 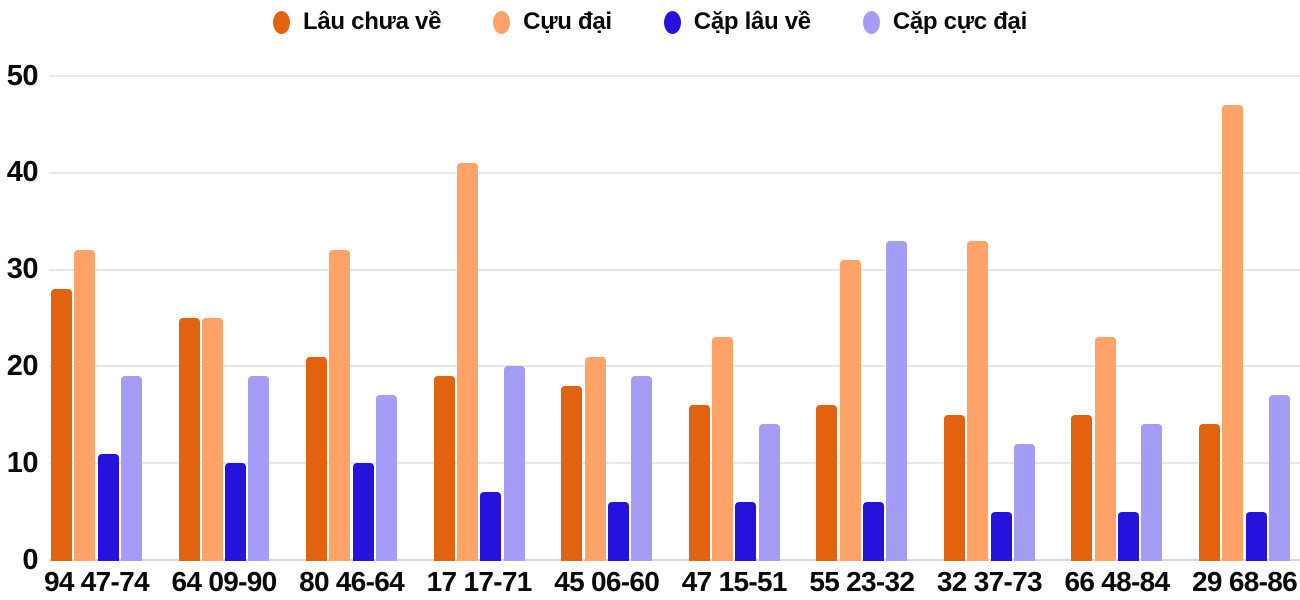 What do you see at coordinates (1152, 492) in the screenshot?
I see `bar-s4-g9` at bounding box center [1152, 492].